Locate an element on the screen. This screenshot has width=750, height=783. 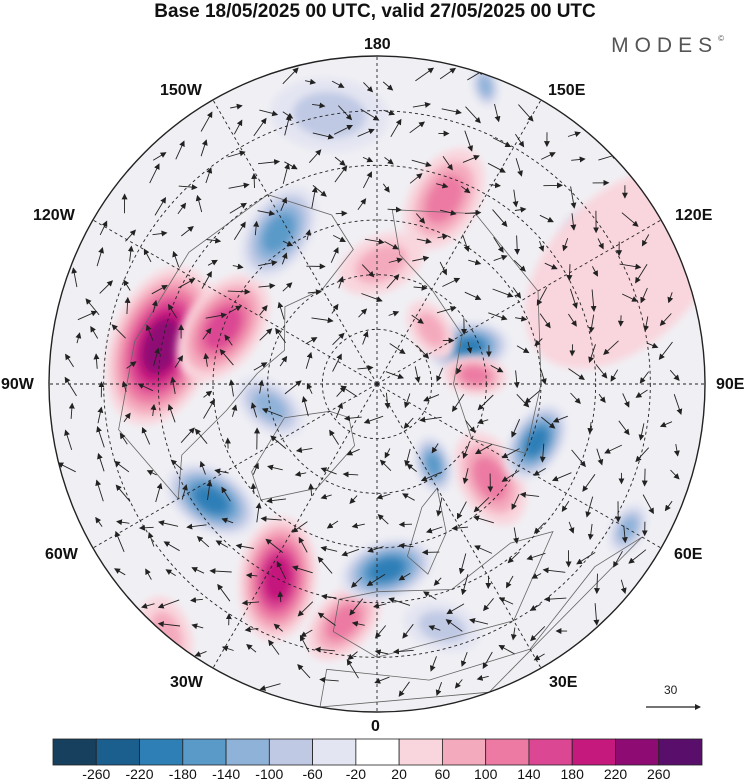
colorbar-tick-label: 60 is located at coordinates (442, 774).